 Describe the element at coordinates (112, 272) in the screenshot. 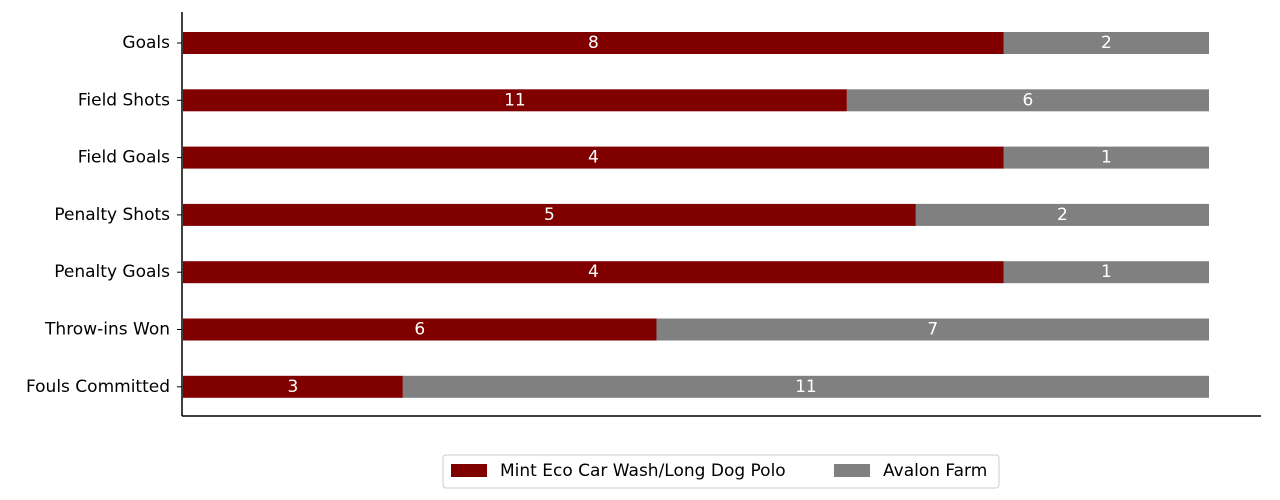

I see `category-label-penalty-goals: Penalty Goals` at that location.